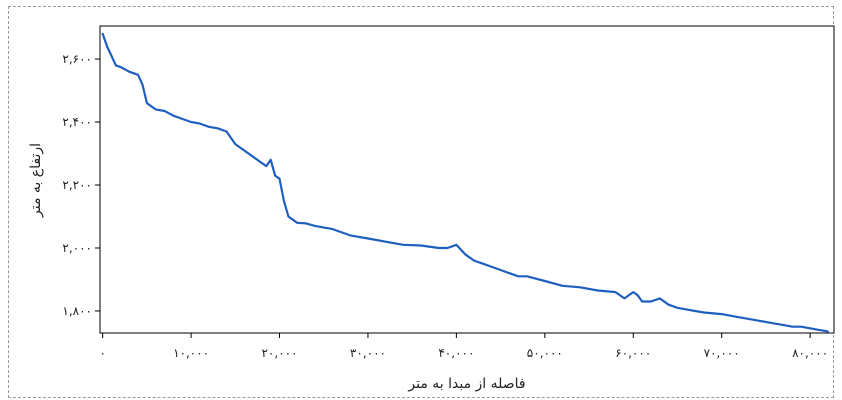 Image resolution: width=842 pixels, height=400 pixels. What do you see at coordinates (77, 311) in the screenshot?
I see `y-tick-label: ۱,۸۰۰` at bounding box center [77, 311].